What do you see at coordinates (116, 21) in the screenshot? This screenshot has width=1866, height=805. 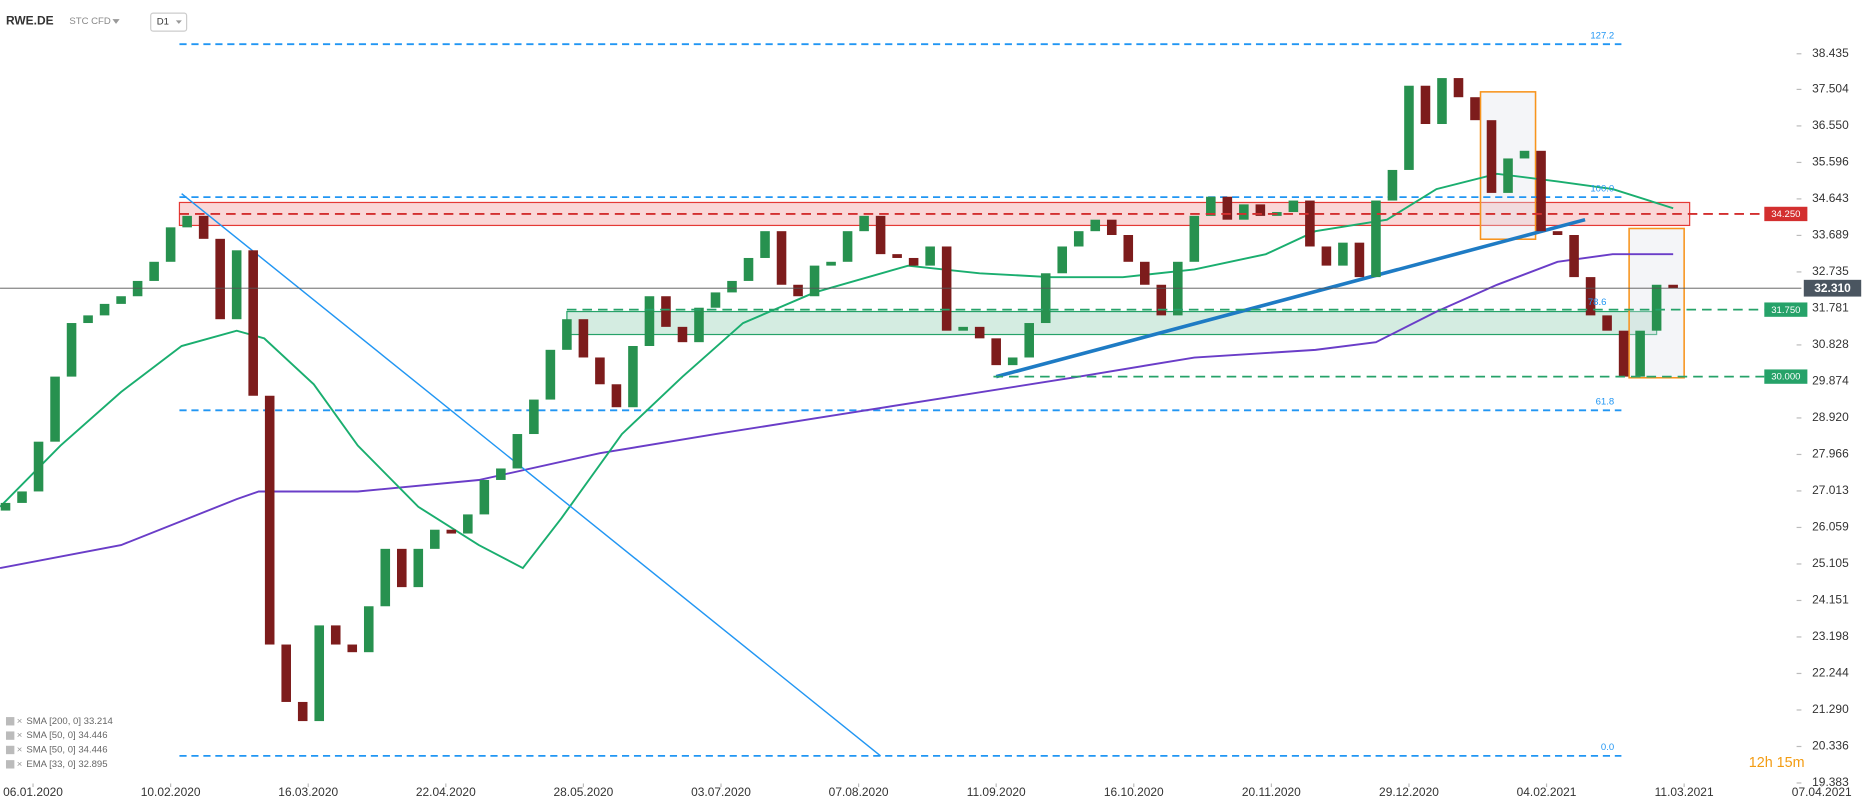 I see `dropdown-caret` at bounding box center [116, 21].